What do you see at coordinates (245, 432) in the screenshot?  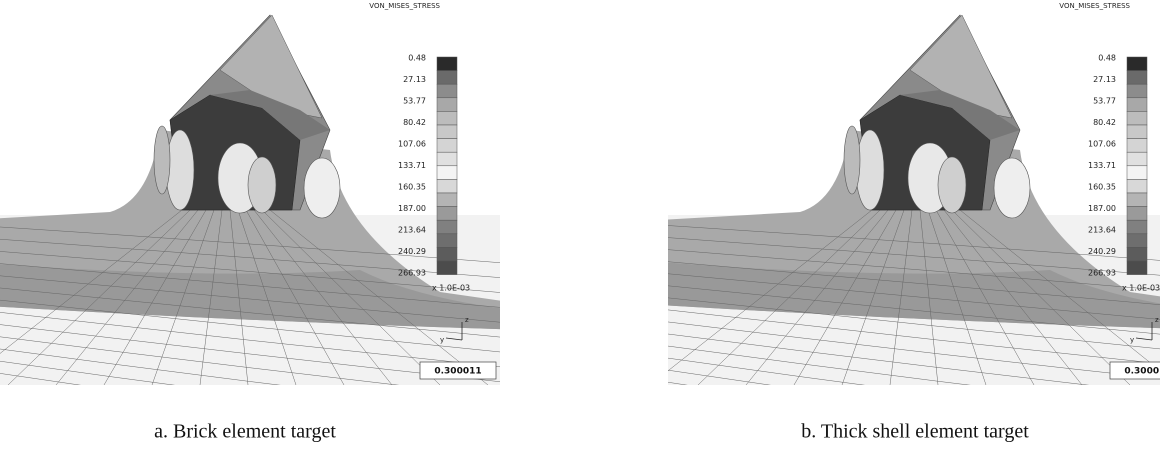 I see `caption: a. Brick element target` at bounding box center [245, 432].